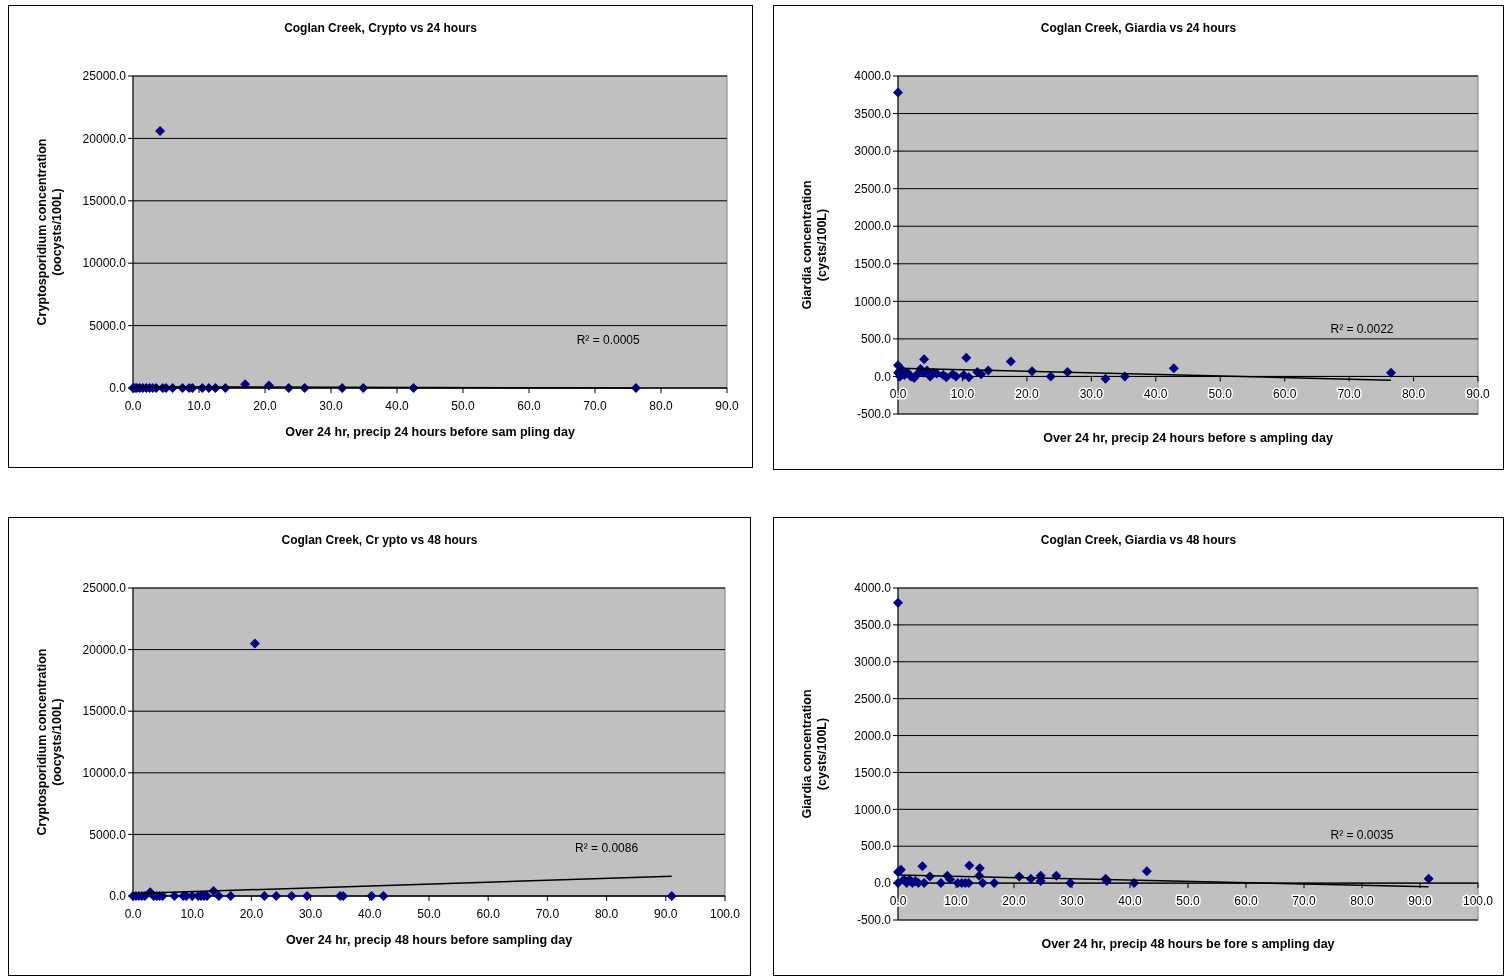  What do you see at coordinates (1188, 944) in the screenshot?
I see `x-axis-title: Over 24 hr, precip 48 hours be fore s ampling day` at bounding box center [1188, 944].